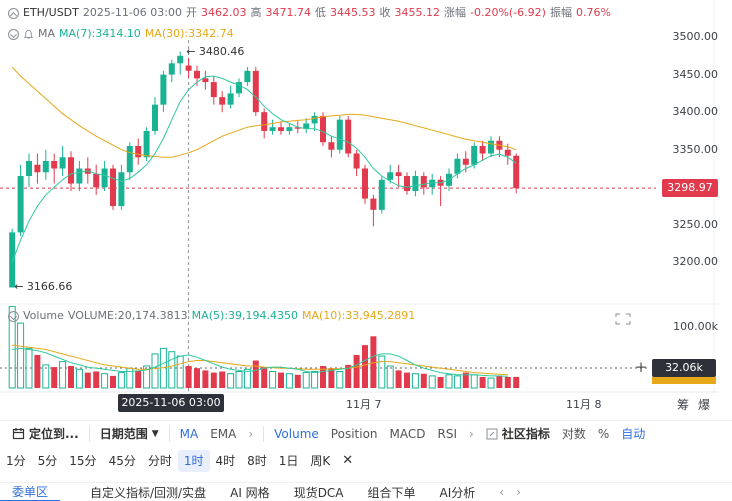 This screenshot has width=732, height=501. I want to click on collapse-icon, so click(13, 13).